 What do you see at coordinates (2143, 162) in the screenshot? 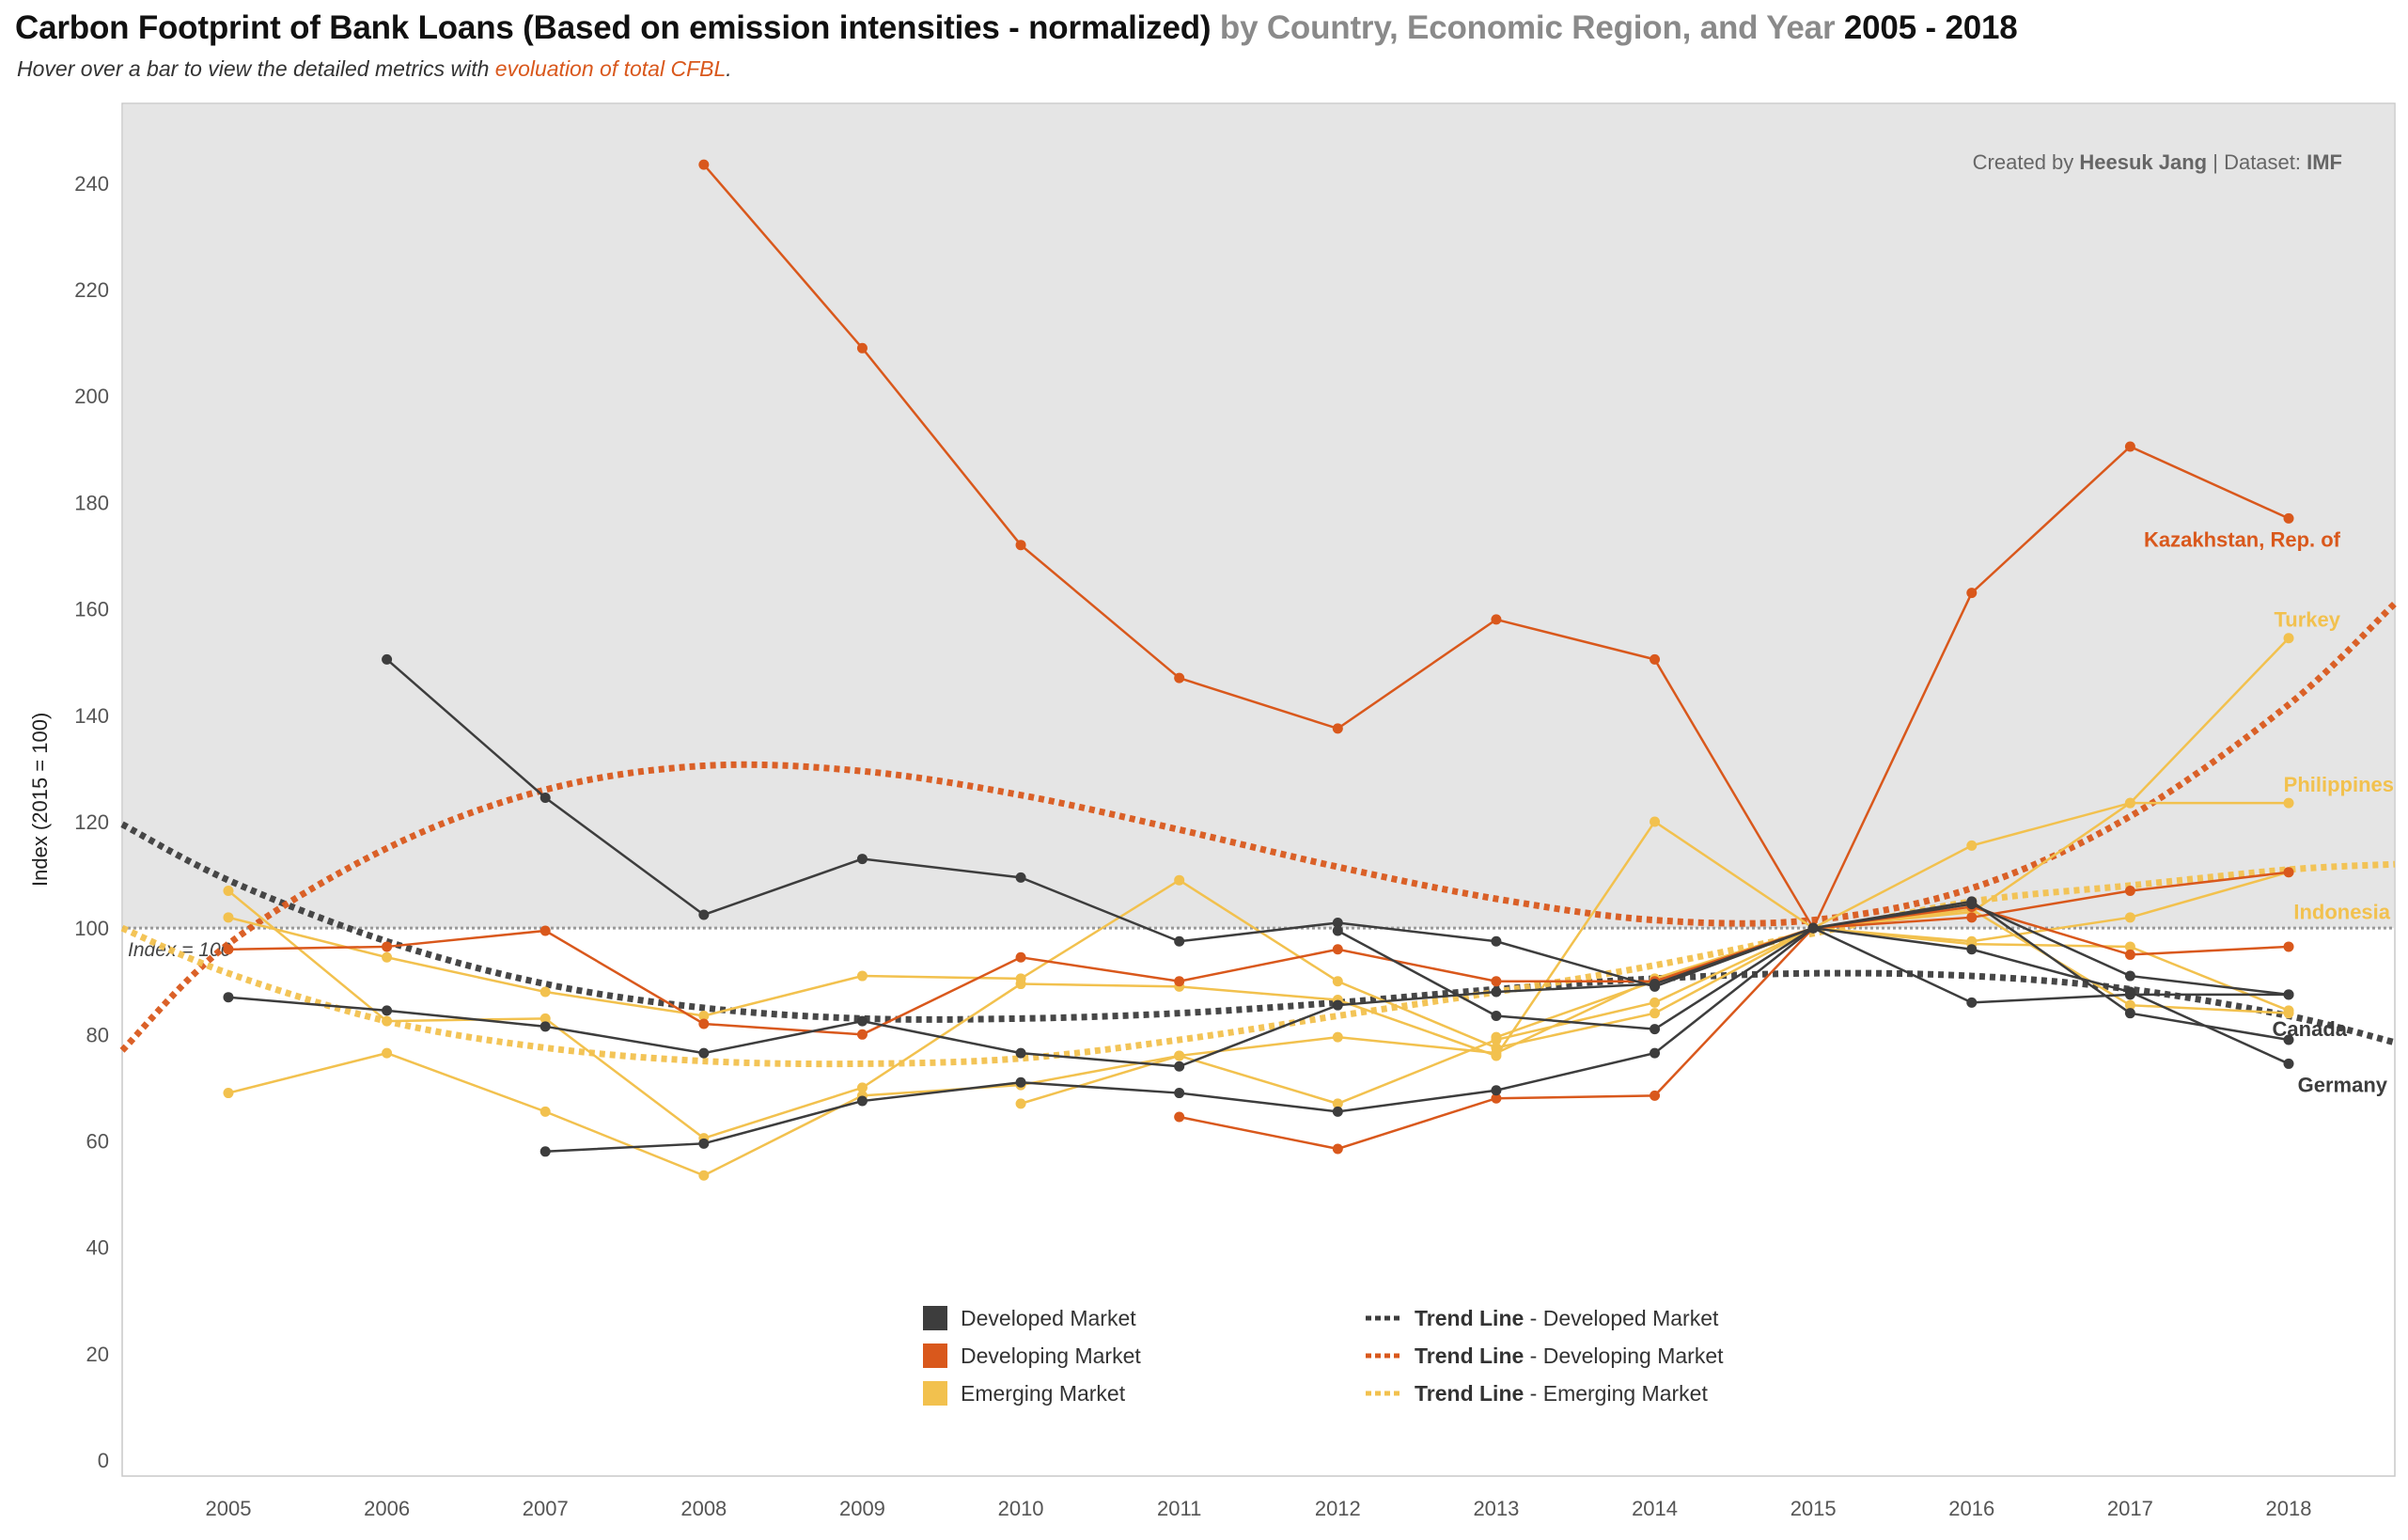
I see `credit-author: Heesuk Jang` at bounding box center [2143, 162].